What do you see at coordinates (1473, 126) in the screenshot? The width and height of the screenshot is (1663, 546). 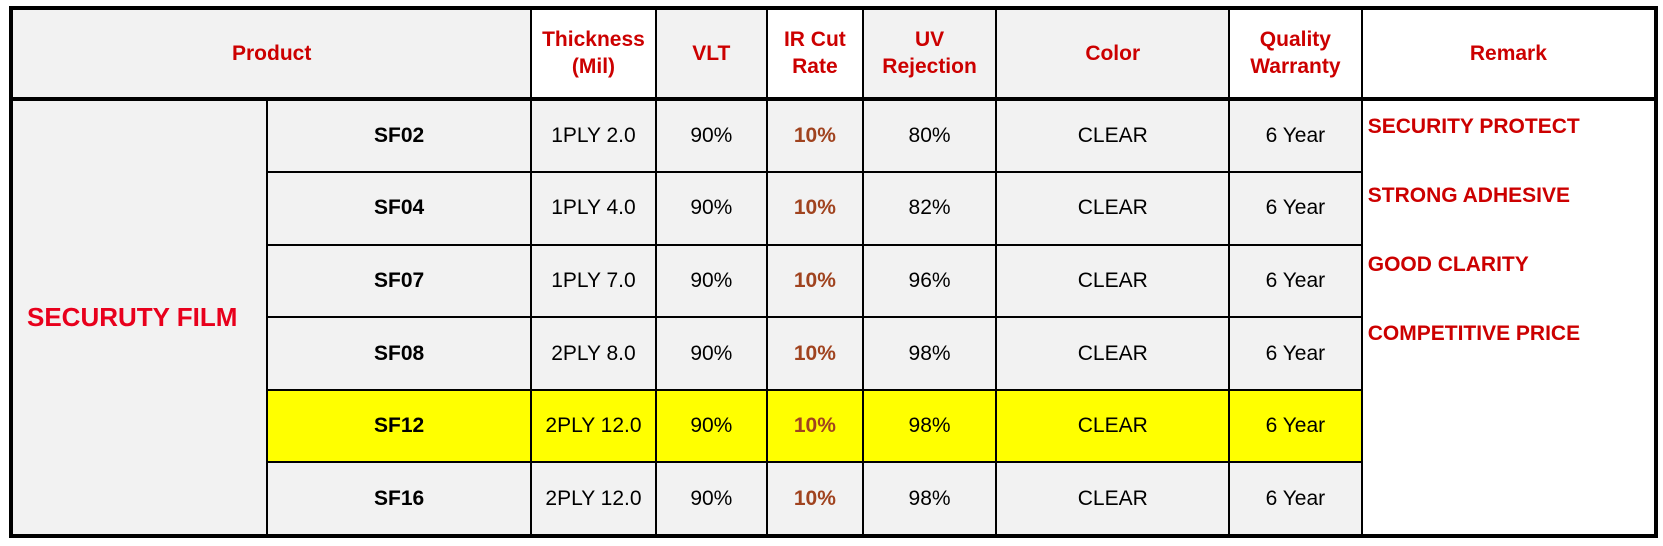 I see `remark-item: SECURITY PROTECT` at bounding box center [1473, 126].